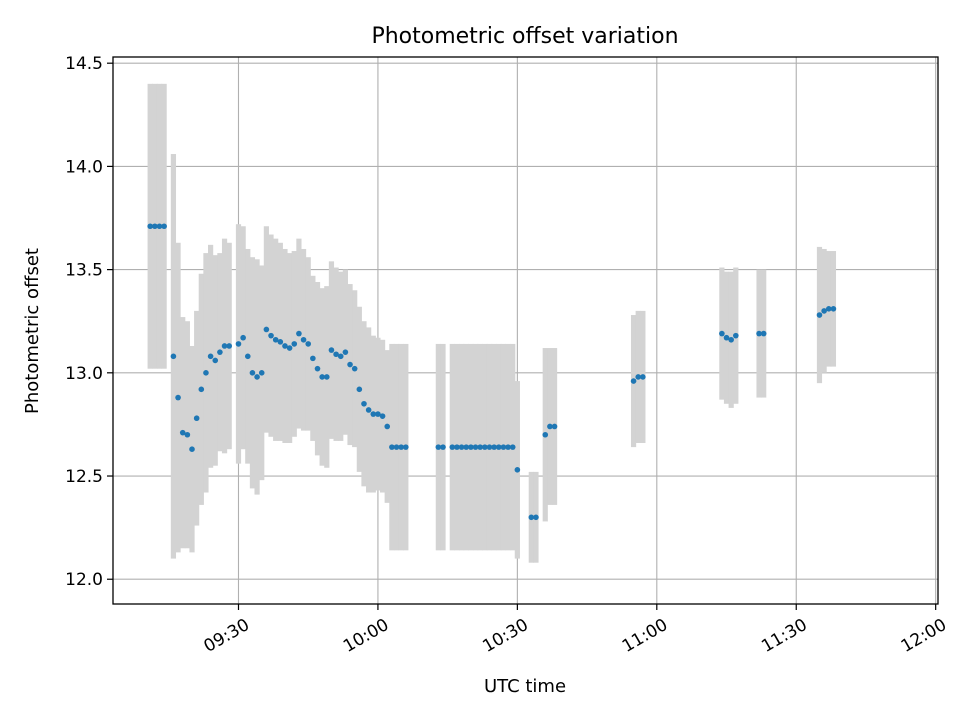 This screenshot has height=720, width=960. What do you see at coordinates (89, 322) in the screenshot?
I see `y-ticks: 12.0 12.5 13.0 13.5 14.0 14.5` at bounding box center [89, 322].